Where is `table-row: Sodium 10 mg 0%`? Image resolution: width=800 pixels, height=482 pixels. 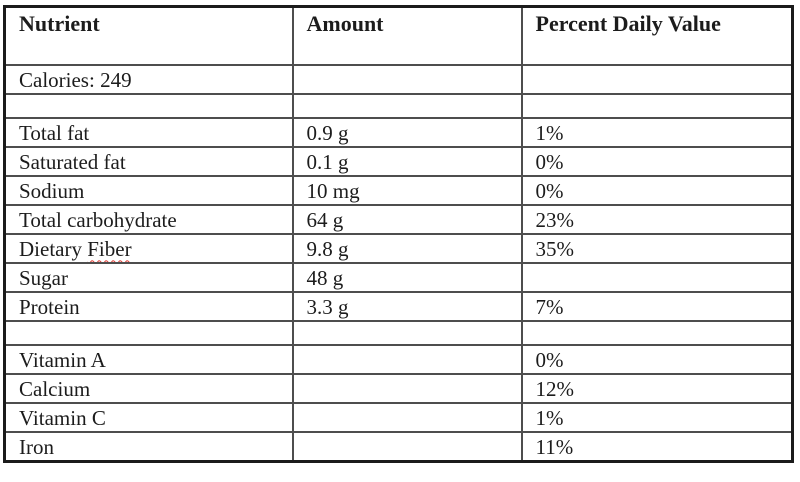
table-row: Sodium 10 mg 0% is located at coordinates (398, 190).